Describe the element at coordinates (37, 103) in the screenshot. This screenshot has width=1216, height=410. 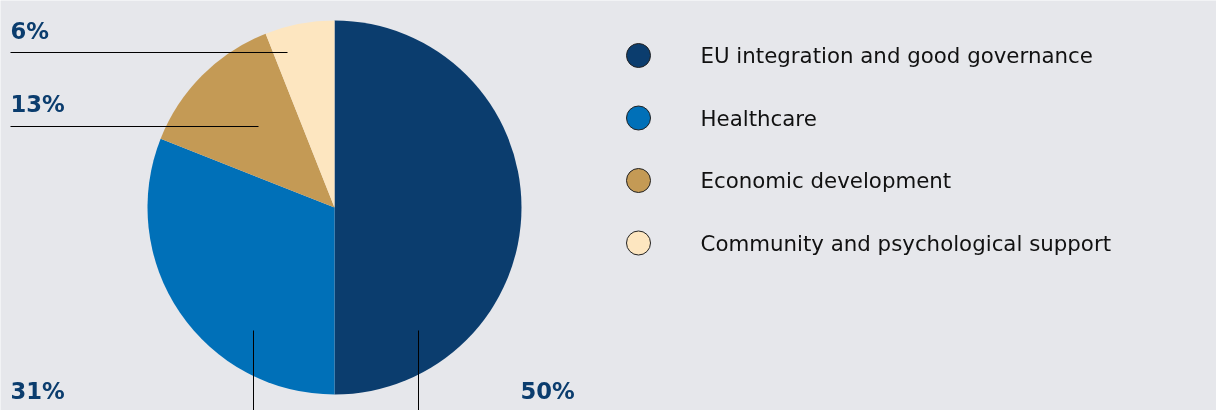
I see `data-label: 13%` at that location.